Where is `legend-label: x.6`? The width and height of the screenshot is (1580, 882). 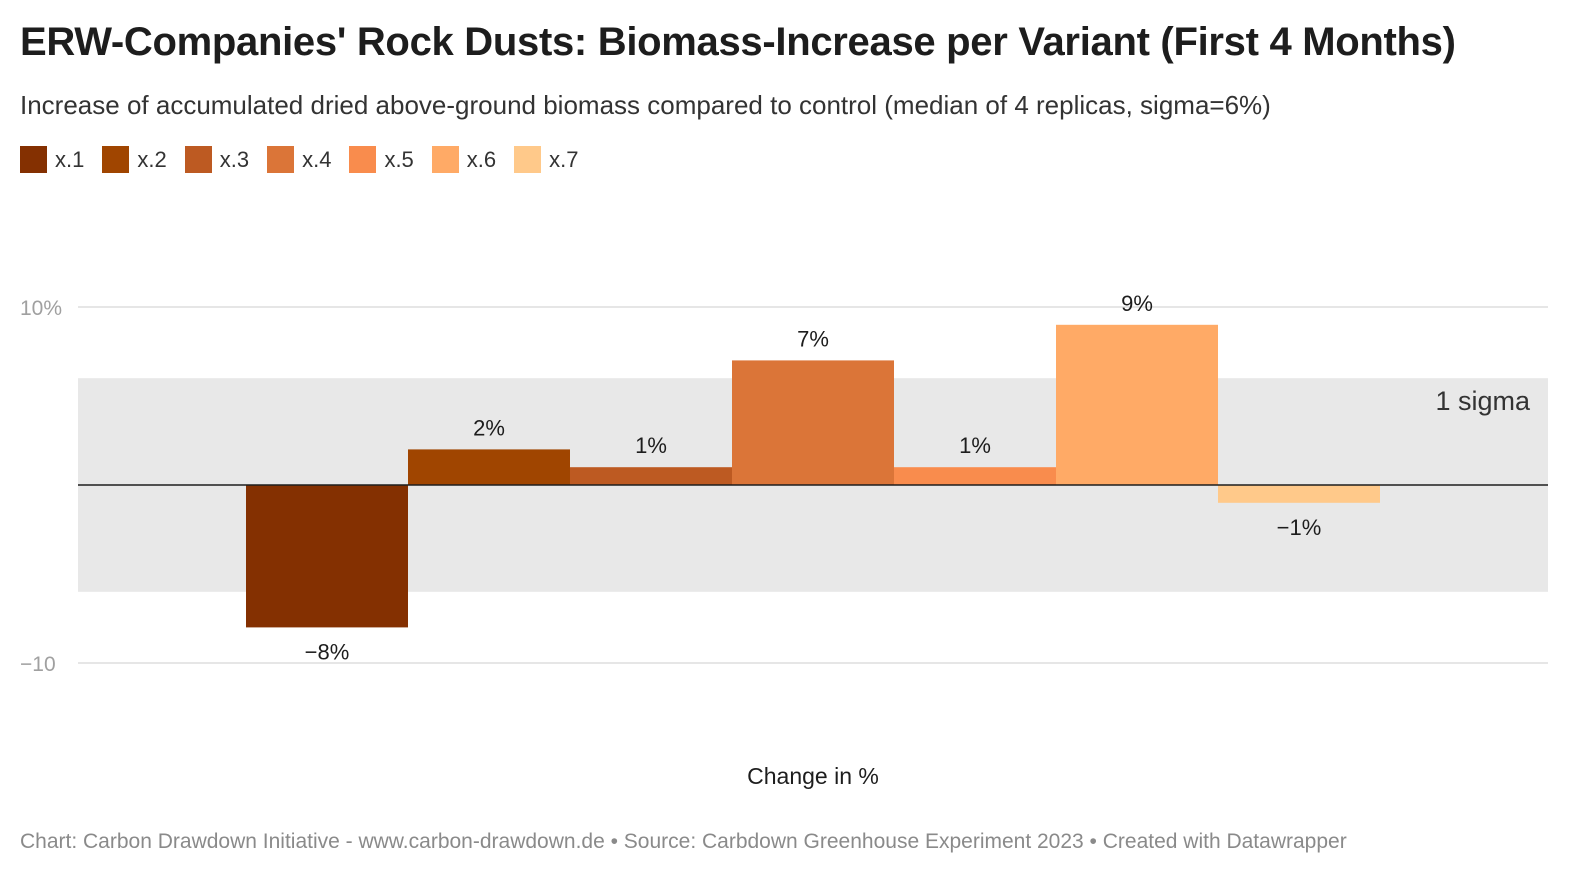
legend-label: x.6 is located at coordinates (481, 159).